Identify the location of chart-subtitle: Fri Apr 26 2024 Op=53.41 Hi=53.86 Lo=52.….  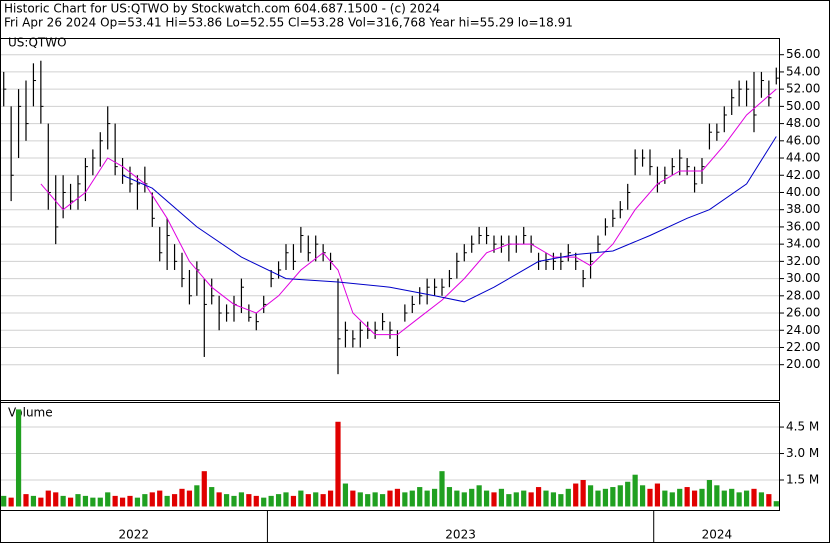
(288, 23).